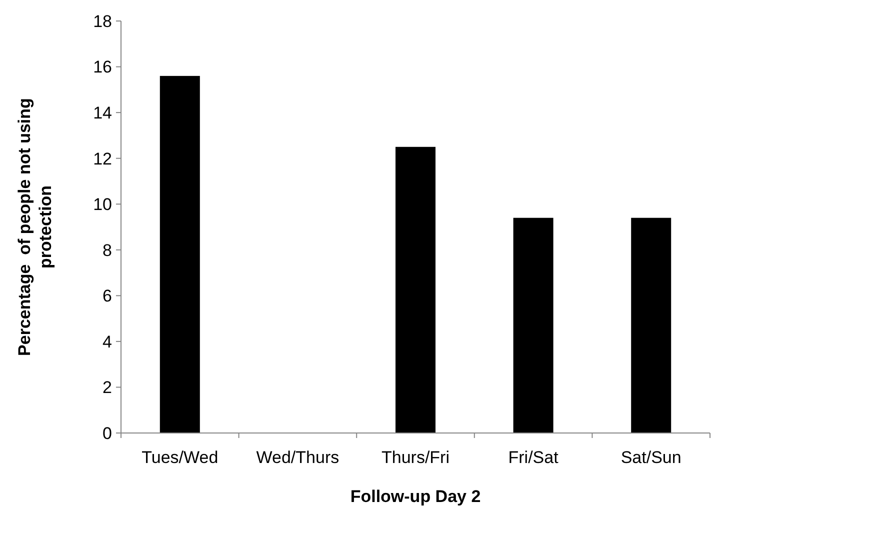 The height and width of the screenshot is (533, 883). Describe the element at coordinates (651, 457) in the screenshot. I see `x-tick-label: Sat/Sun` at that location.